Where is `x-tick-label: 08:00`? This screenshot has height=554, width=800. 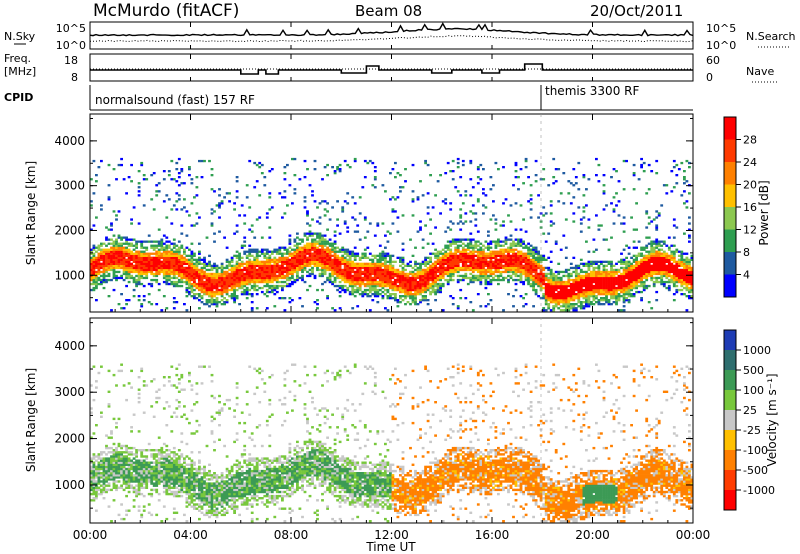 x-tick-label: 08:00 is located at coordinates (291, 535).